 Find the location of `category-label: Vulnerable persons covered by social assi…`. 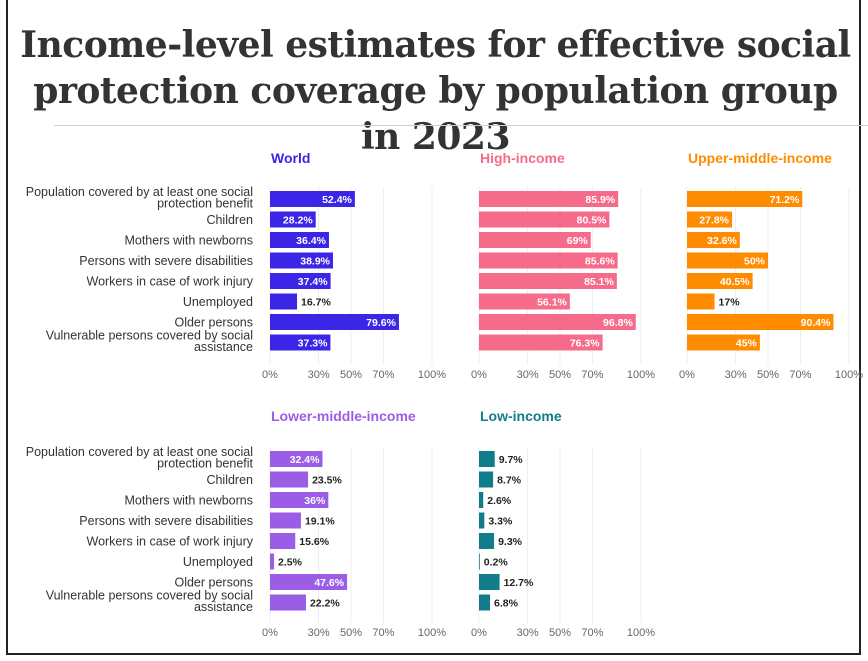

category-label: Vulnerable persons covered by social assi… is located at coordinates (149, 602).